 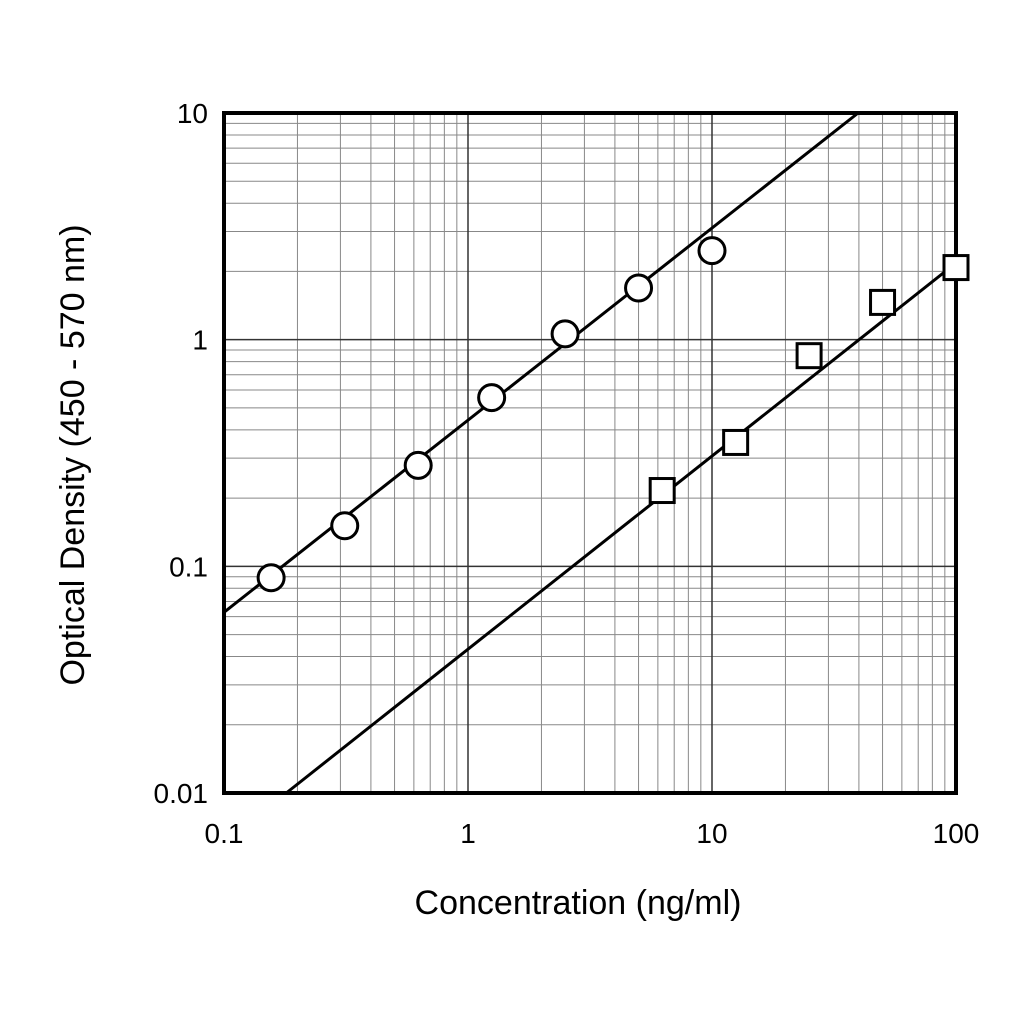 I want to click on x-axis-label: Concentration (ng/ml), so click(x=578, y=903).